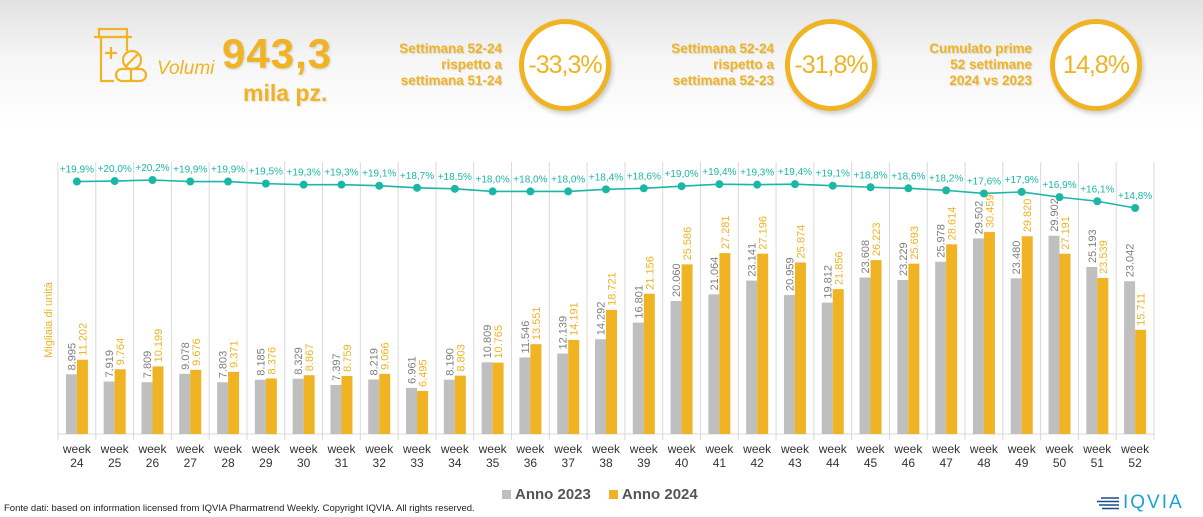 Image resolution: width=1203 pixels, height=517 pixels. I want to click on data-label-2023: 10.809, so click(488, 342).